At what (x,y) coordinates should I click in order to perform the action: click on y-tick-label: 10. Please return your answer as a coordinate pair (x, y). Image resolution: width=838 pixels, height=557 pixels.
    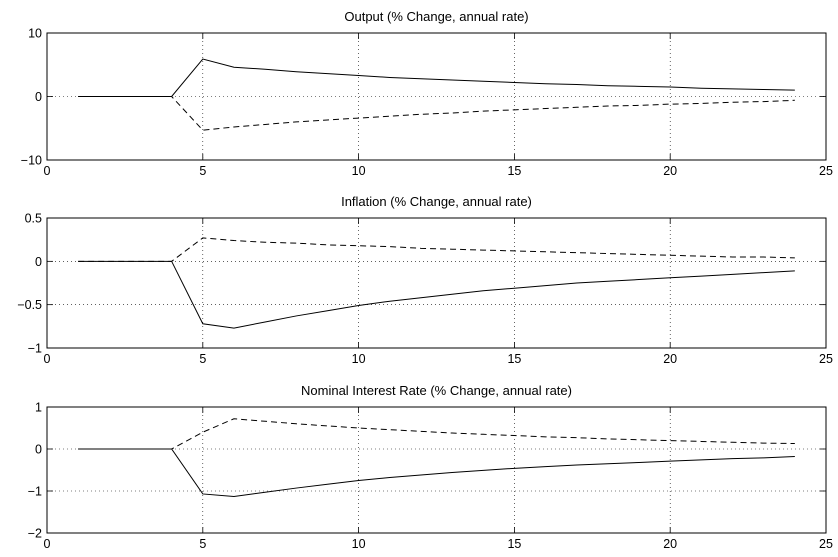
    Looking at the image, I should click on (35, 34).